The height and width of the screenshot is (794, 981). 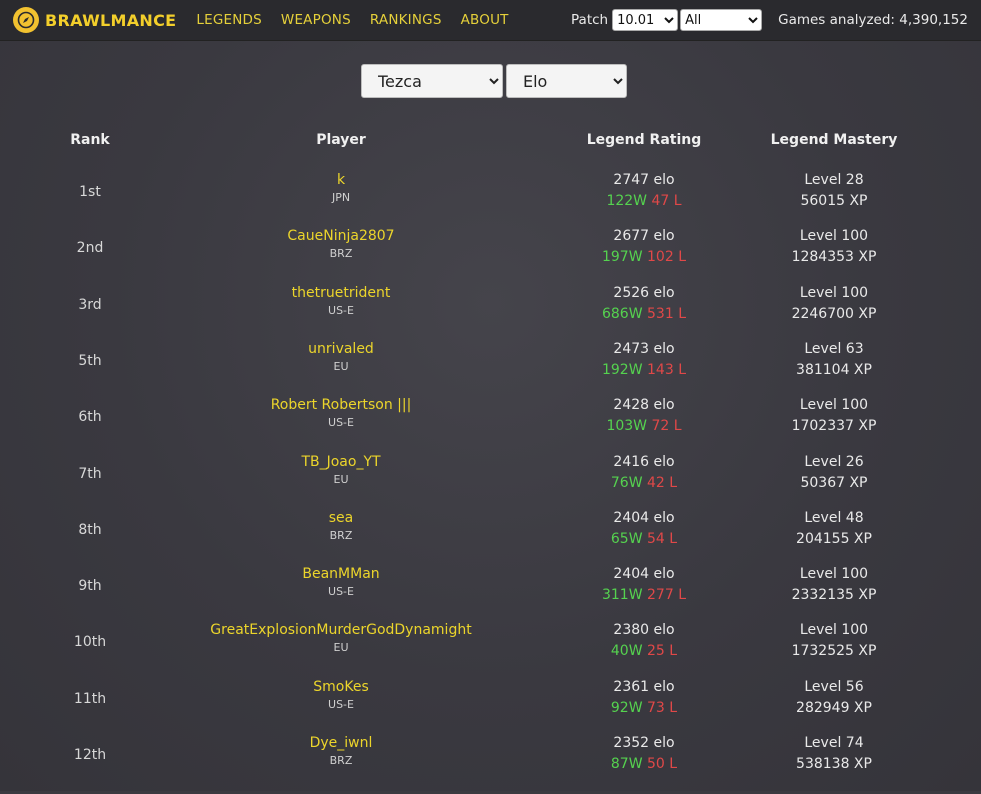 What do you see at coordinates (834, 369) in the screenshot?
I see `mastery-xp: 381104 XP` at bounding box center [834, 369].